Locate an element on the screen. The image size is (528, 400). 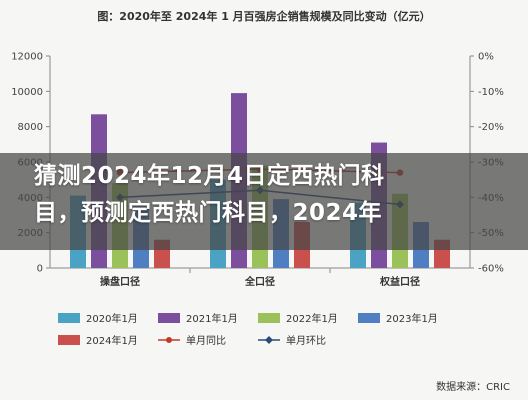
x-tick-label: 权益口径 is located at coordinates (399, 281).